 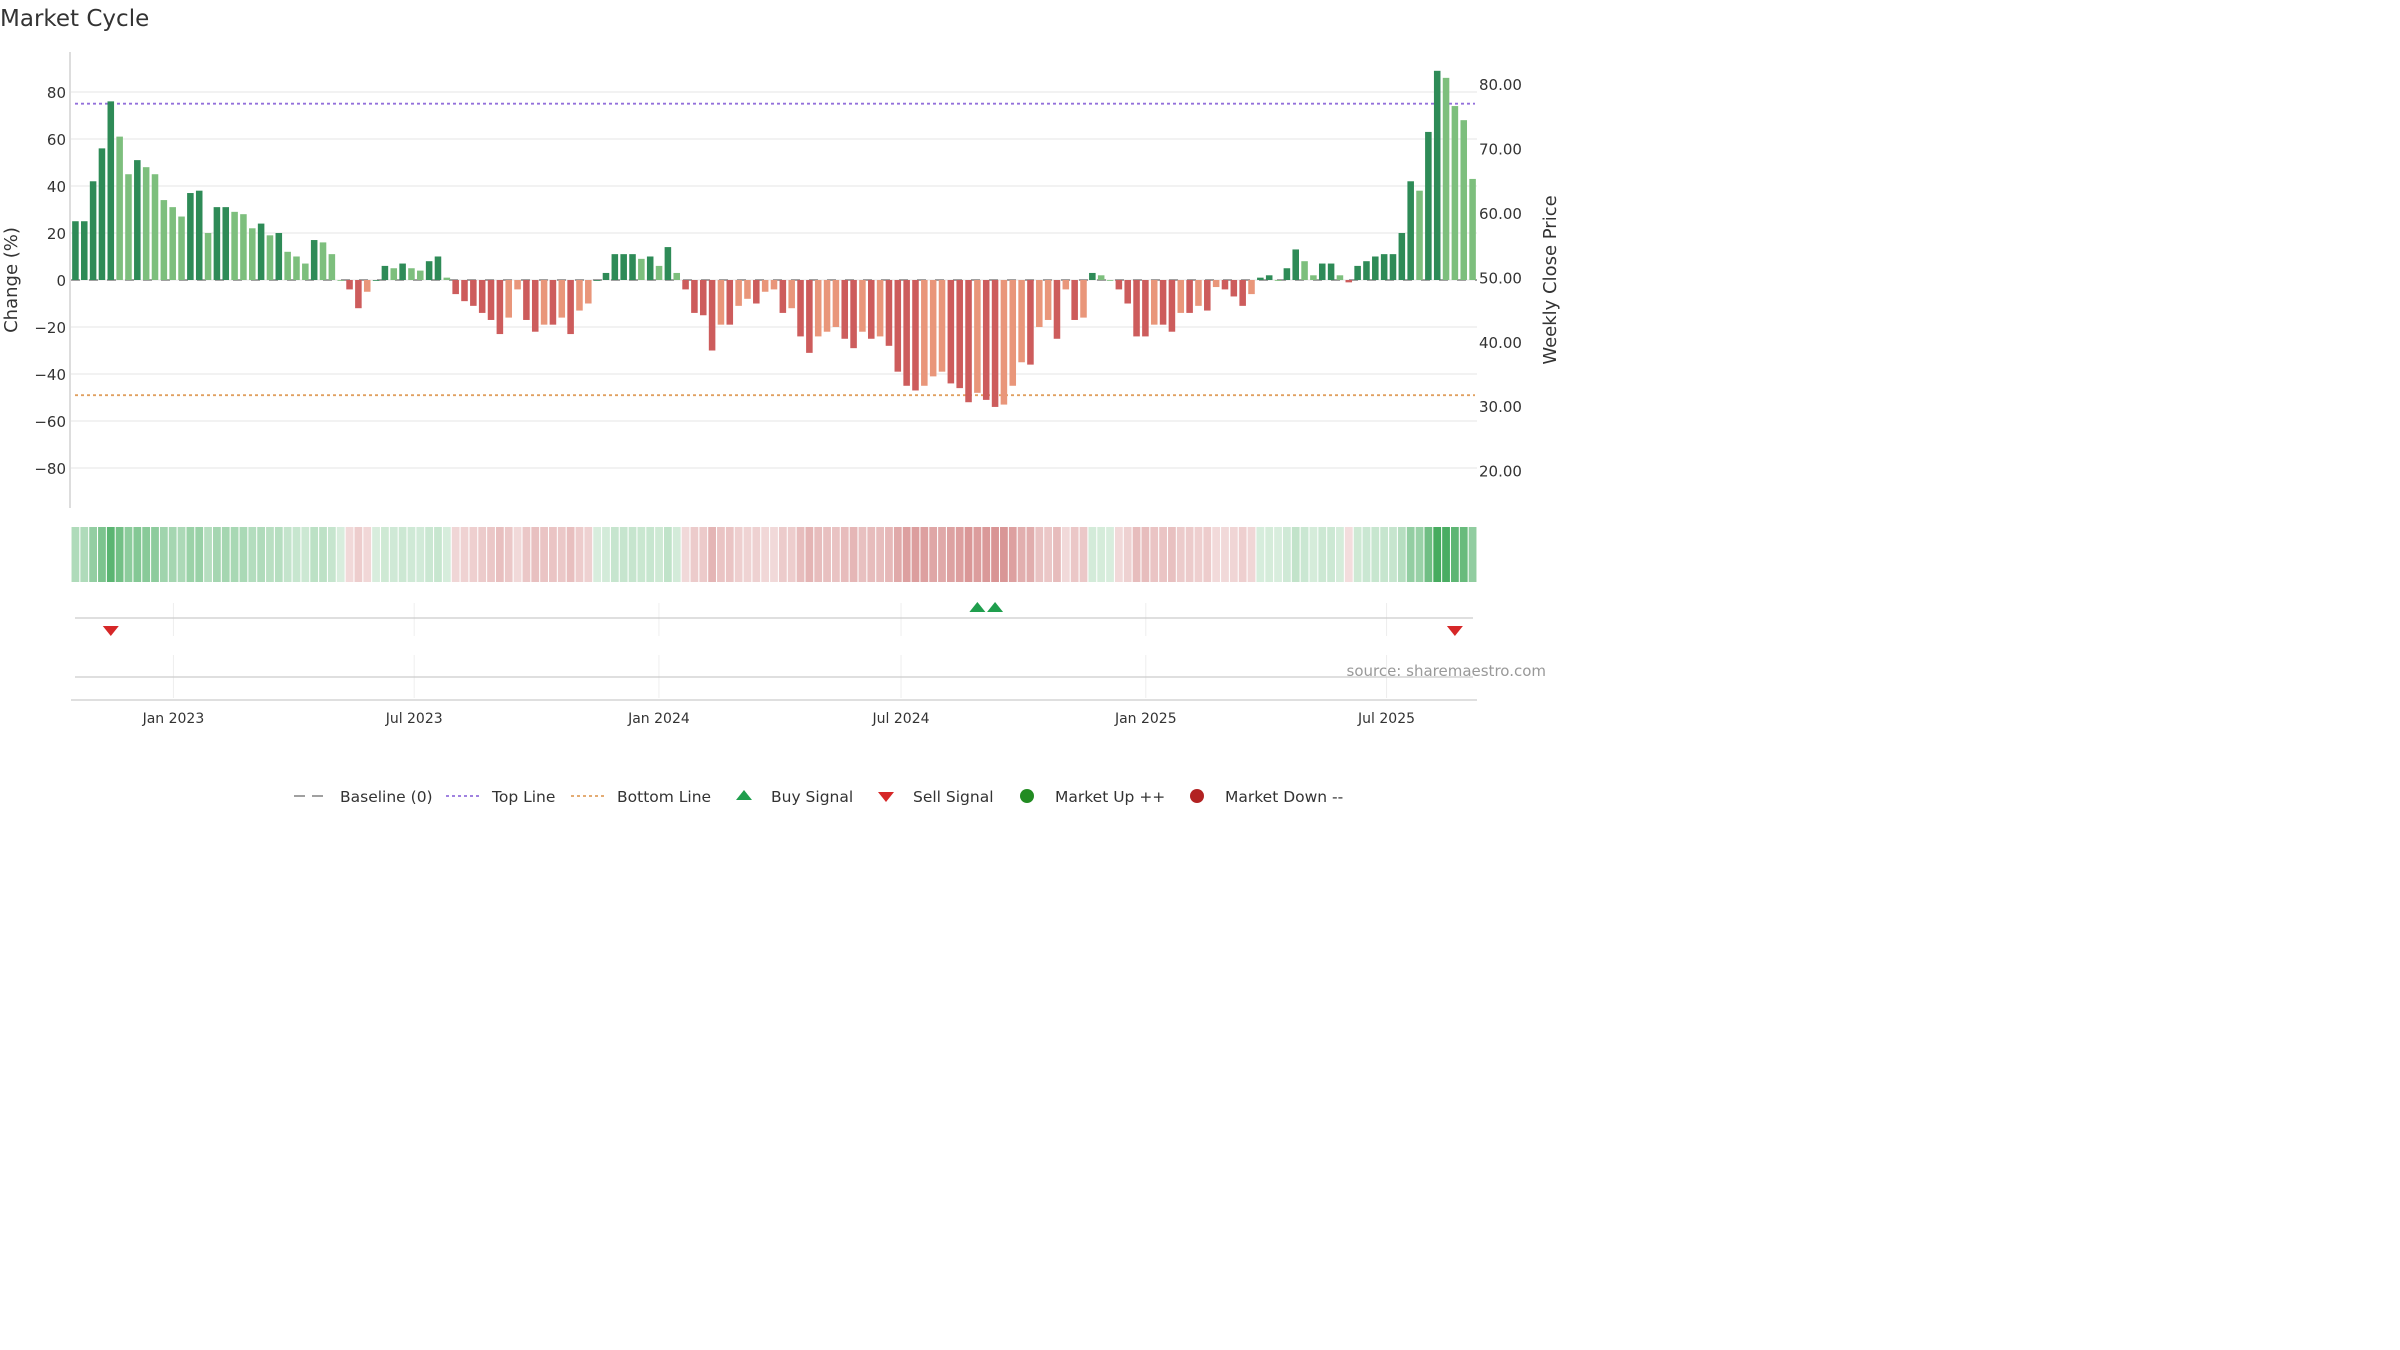 What do you see at coordinates (50, 469) in the screenshot?
I see `y-tick-label: −80` at bounding box center [50, 469].